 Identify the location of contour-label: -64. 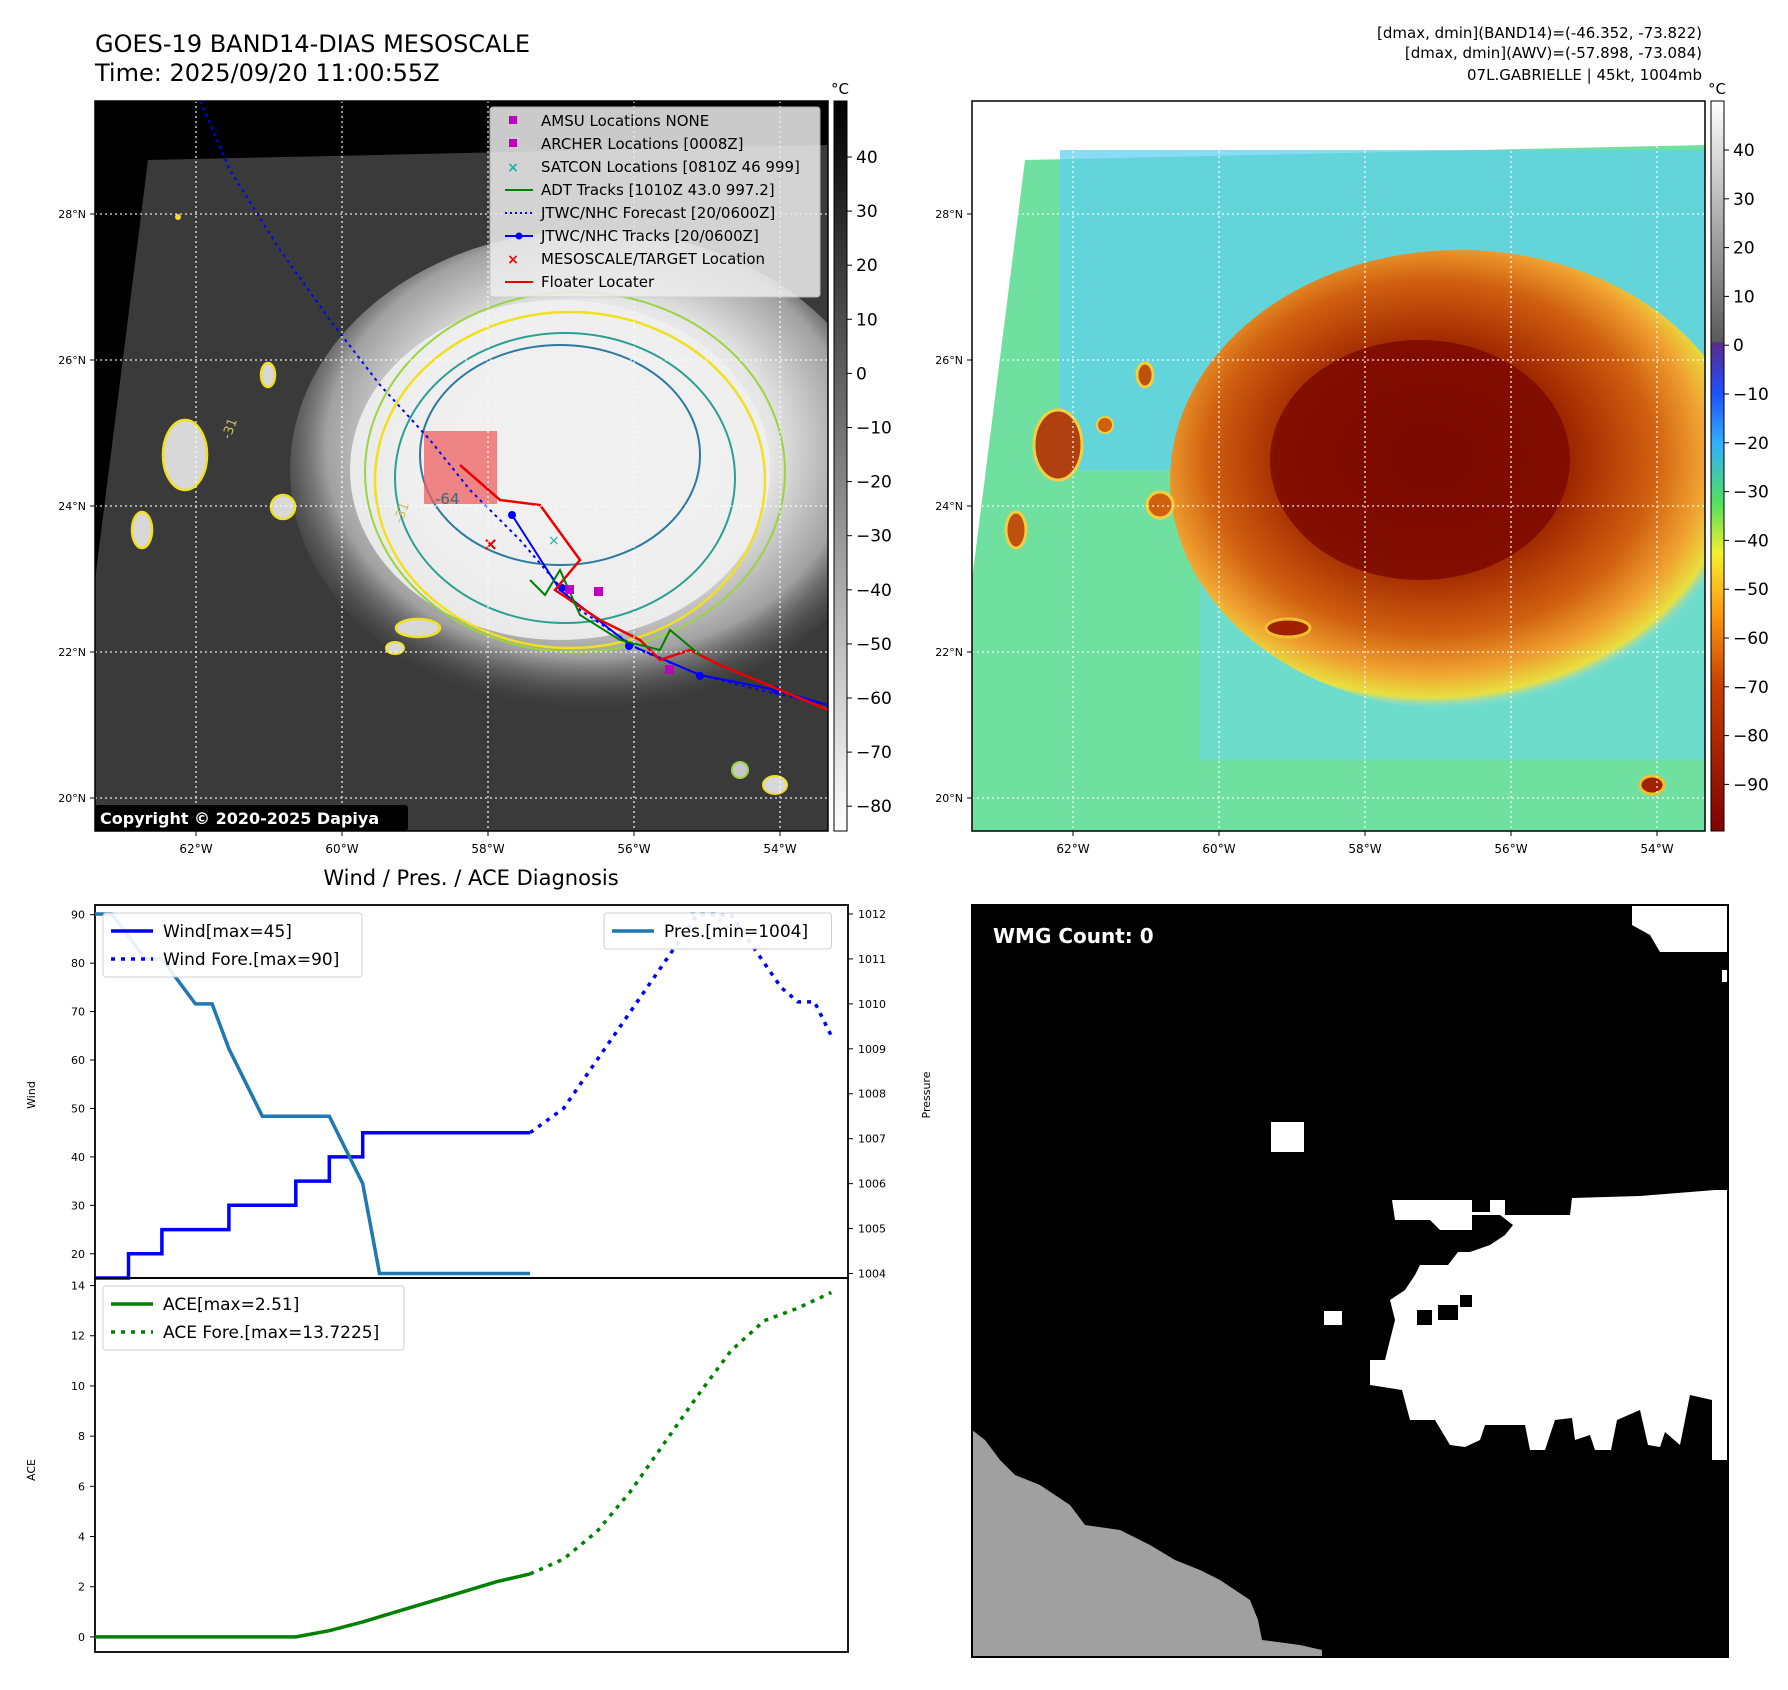
(447, 499).